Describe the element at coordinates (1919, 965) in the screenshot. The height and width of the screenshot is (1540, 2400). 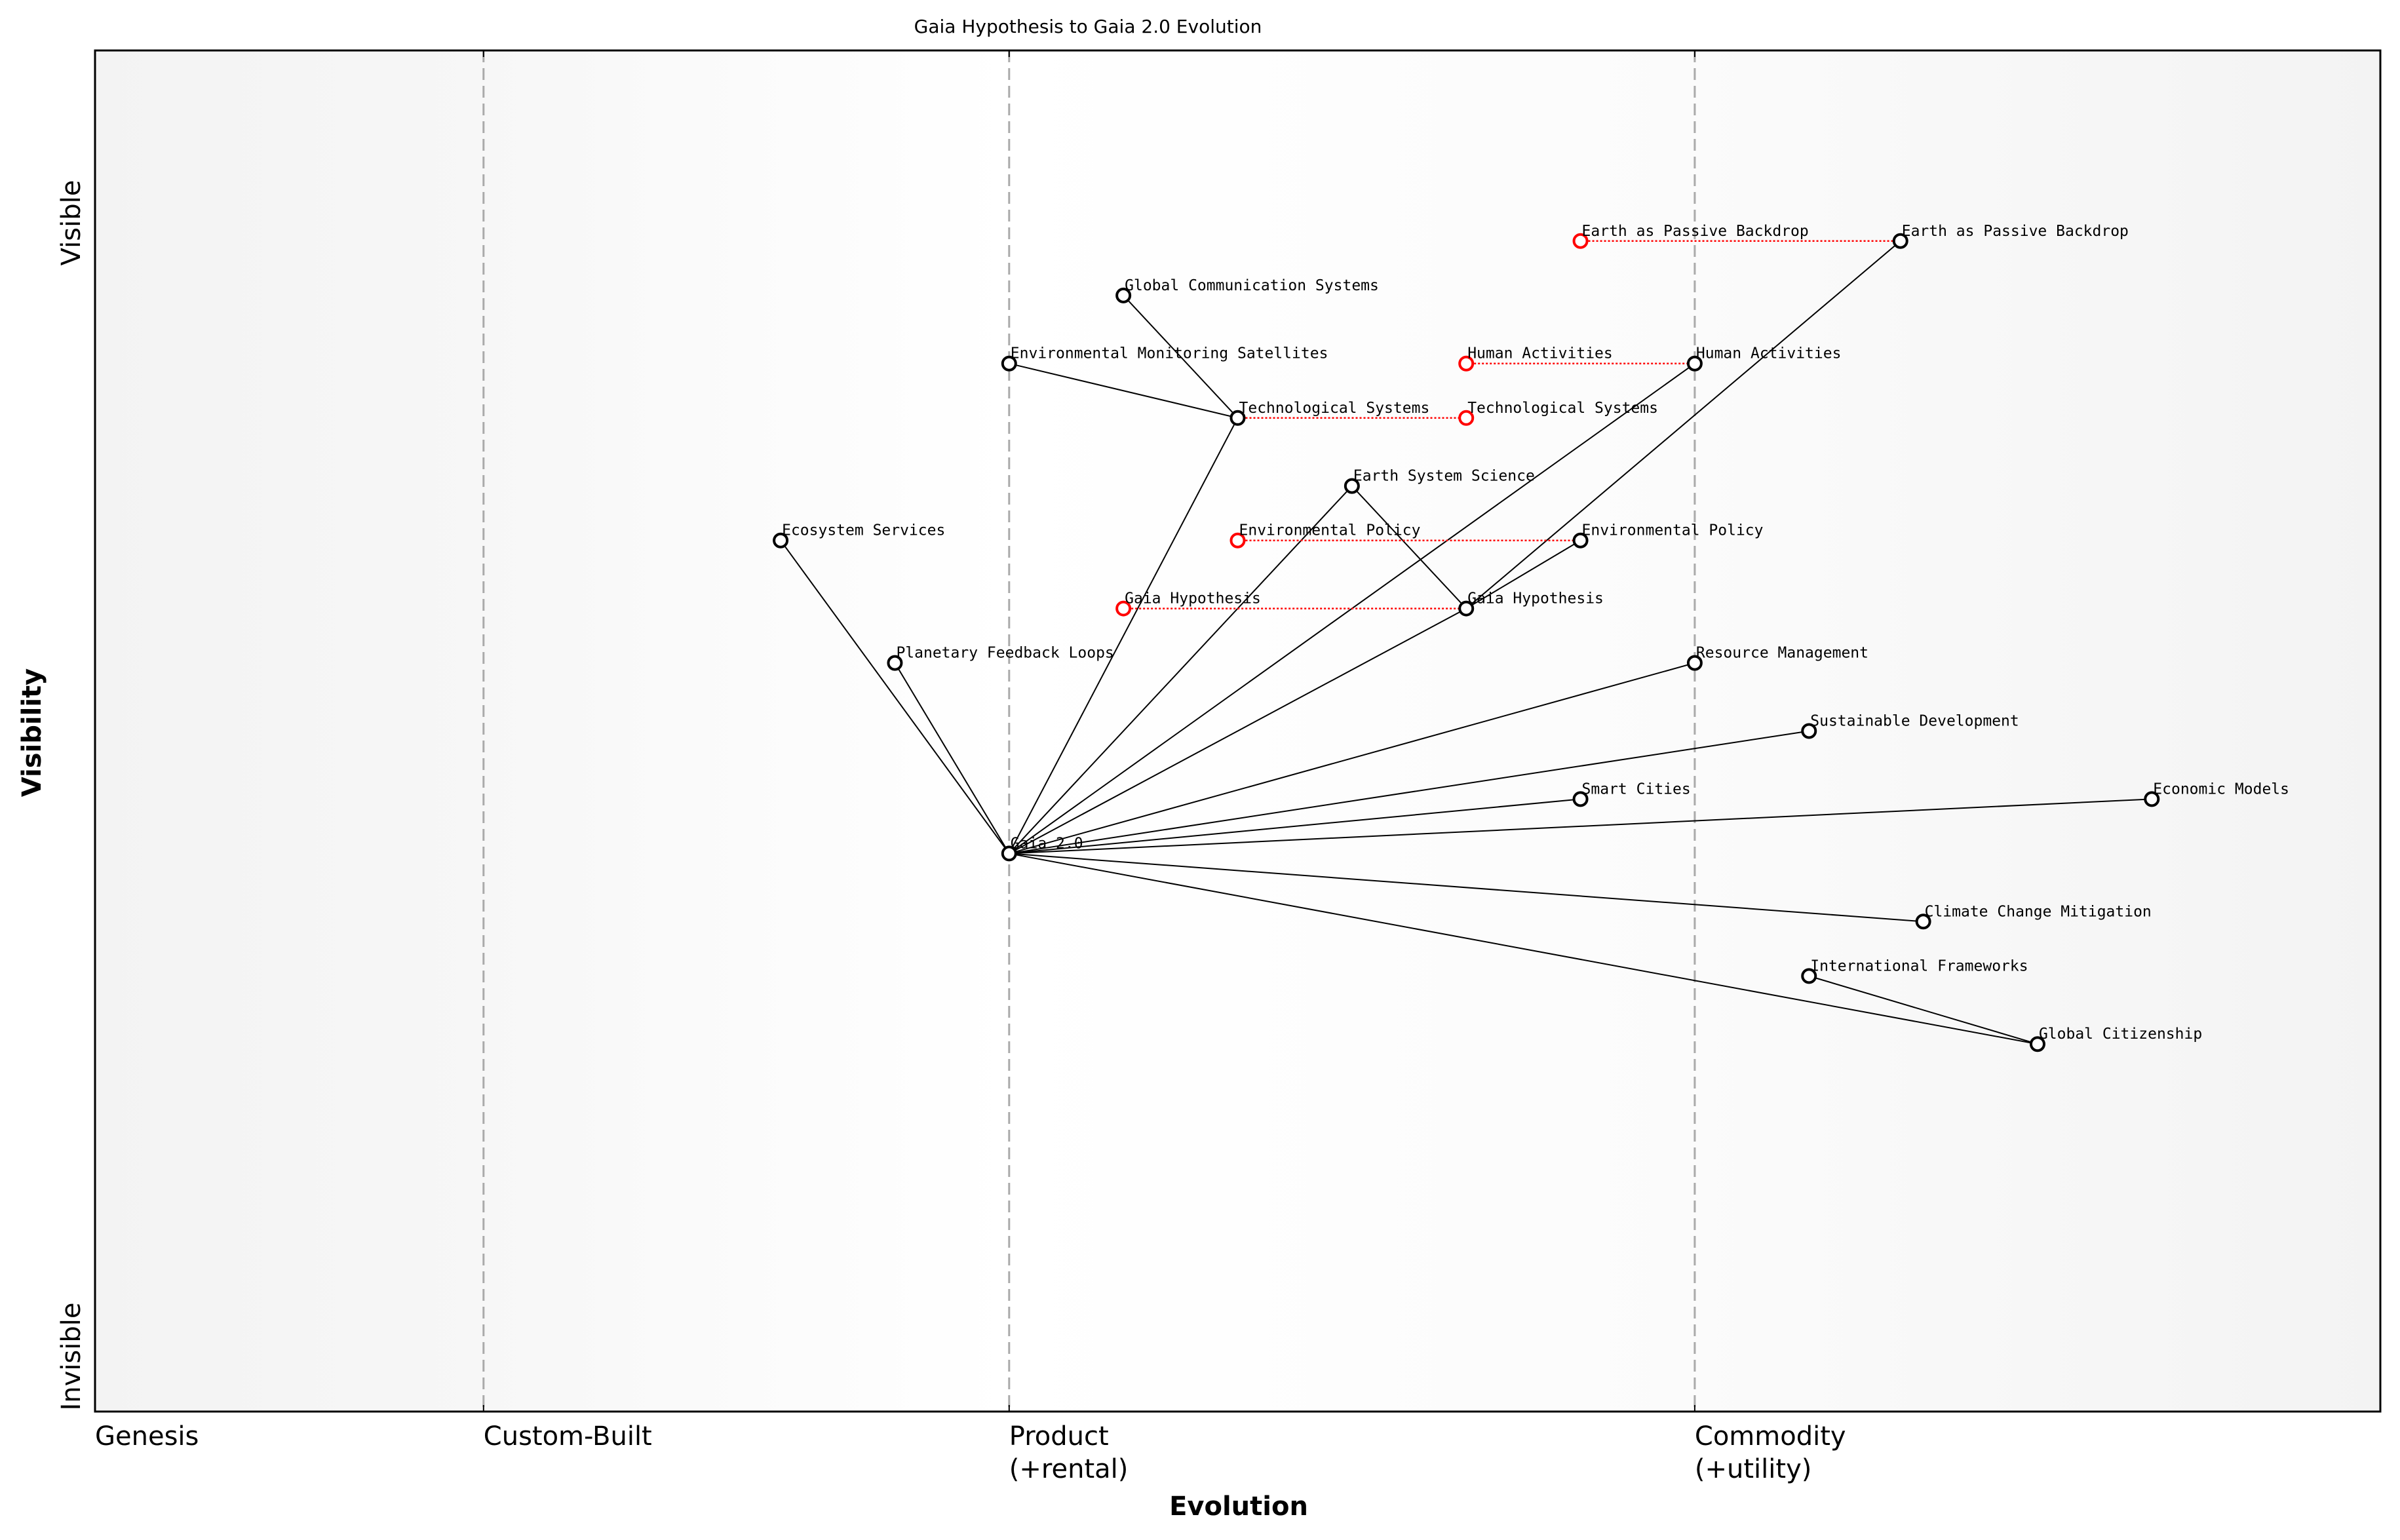
I see `component-label: International Frameworks` at that location.